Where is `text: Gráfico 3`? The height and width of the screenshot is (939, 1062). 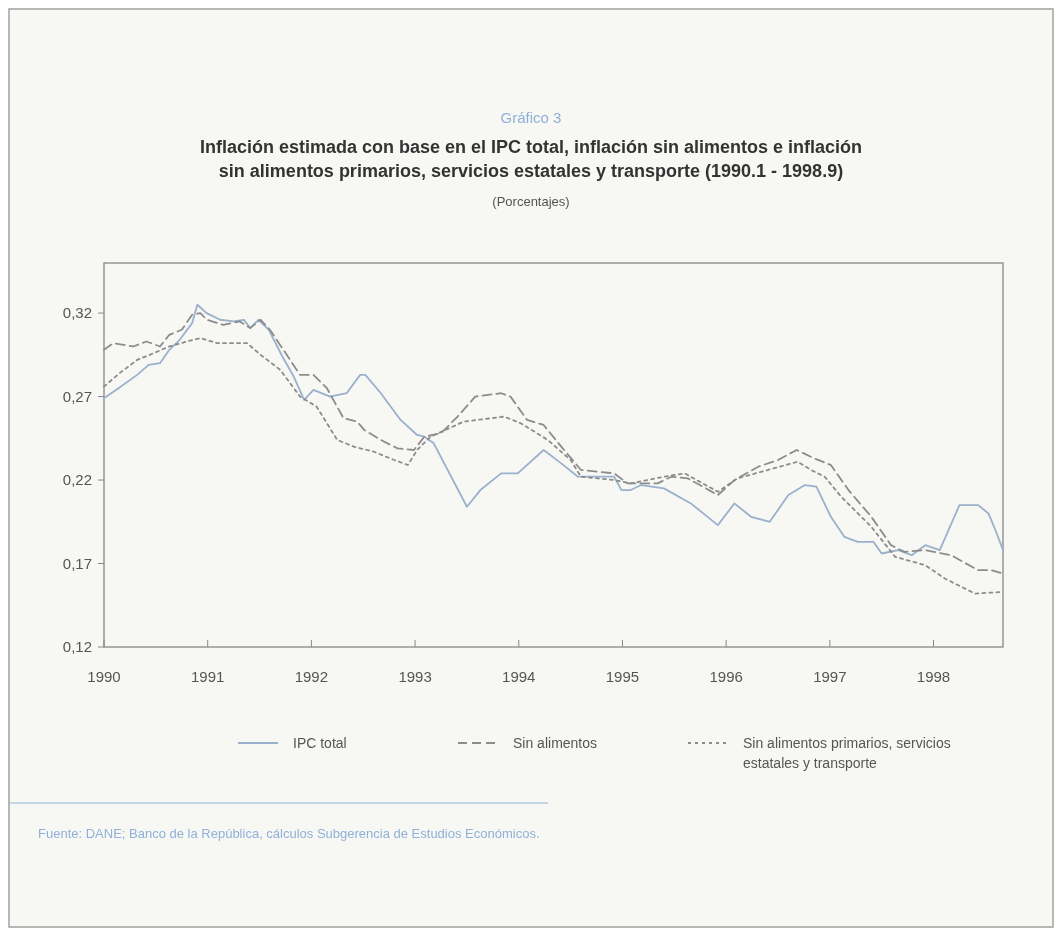 text: Gráfico 3 is located at coordinates (531, 117).